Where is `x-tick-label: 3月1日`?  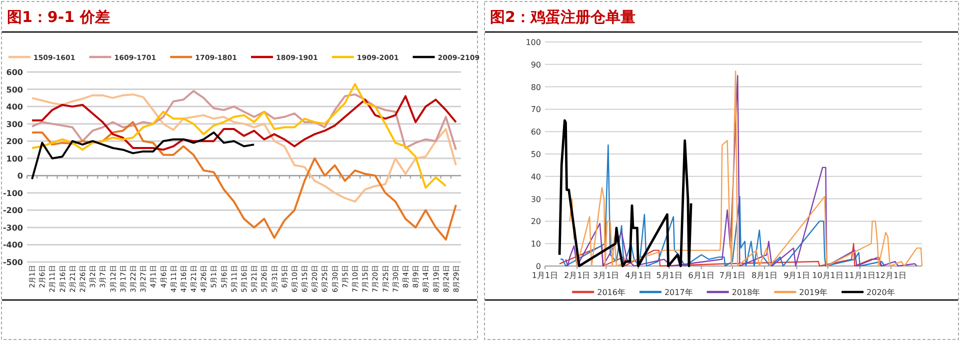
x-tick-label: 3月1日 is located at coordinates (606, 275).